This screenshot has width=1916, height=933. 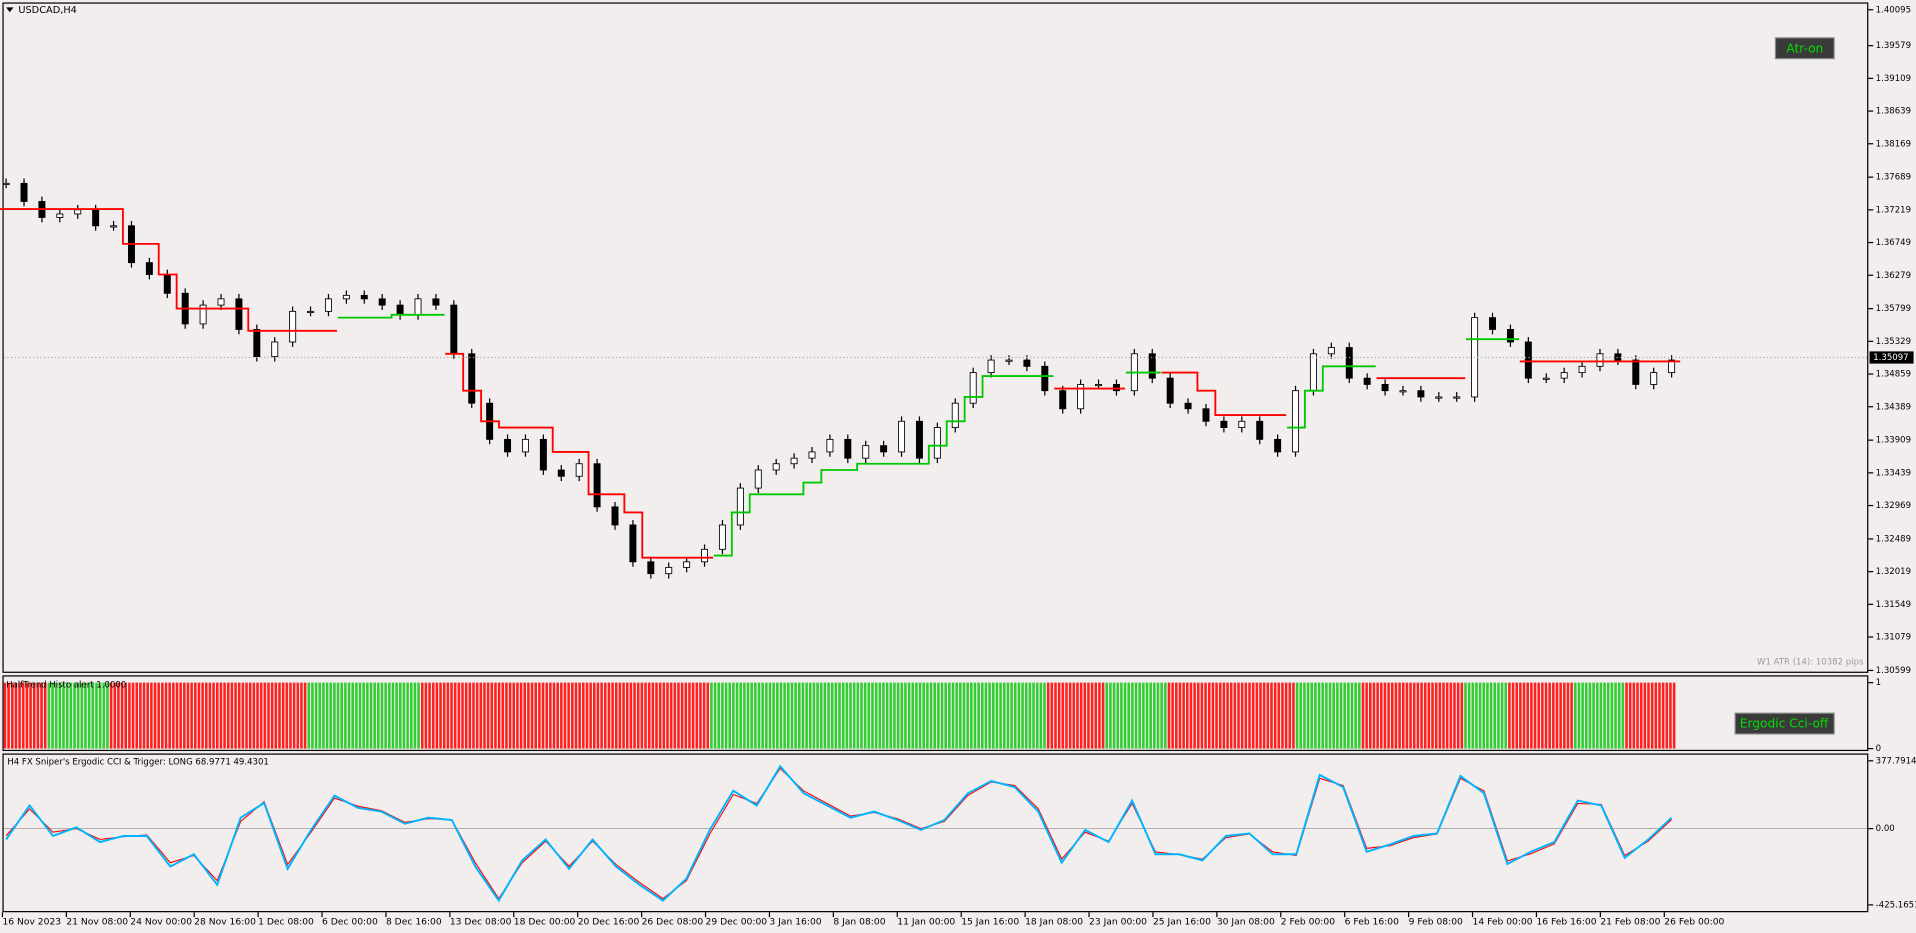 I want to click on y-tick-label: 0, so click(x=1878, y=749).